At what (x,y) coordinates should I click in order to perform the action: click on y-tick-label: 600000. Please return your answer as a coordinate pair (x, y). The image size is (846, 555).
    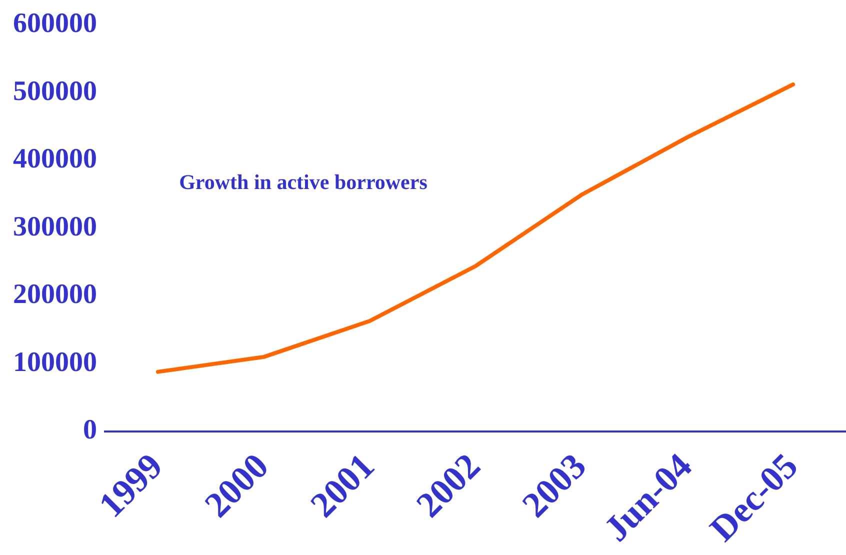
    Looking at the image, I should click on (55, 24).